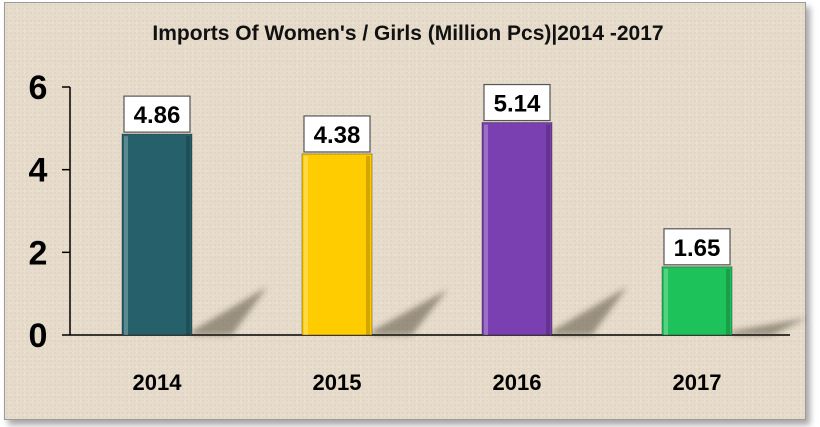 The height and width of the screenshot is (427, 820). Describe the element at coordinates (38, 171) in the screenshot. I see `y-tick-label: 4` at that location.